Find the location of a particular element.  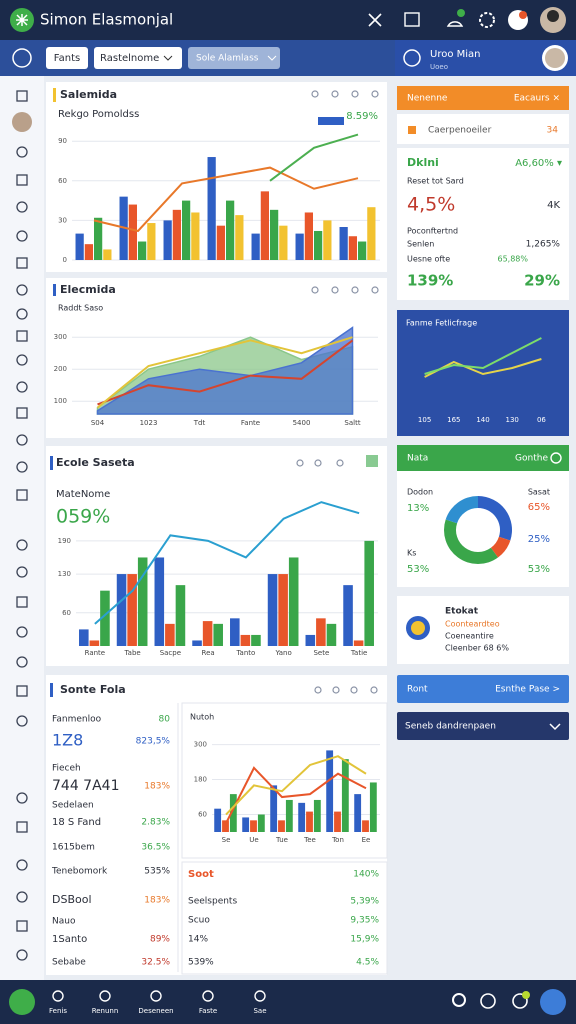

secondary-button is located at coordinates (483, 726).